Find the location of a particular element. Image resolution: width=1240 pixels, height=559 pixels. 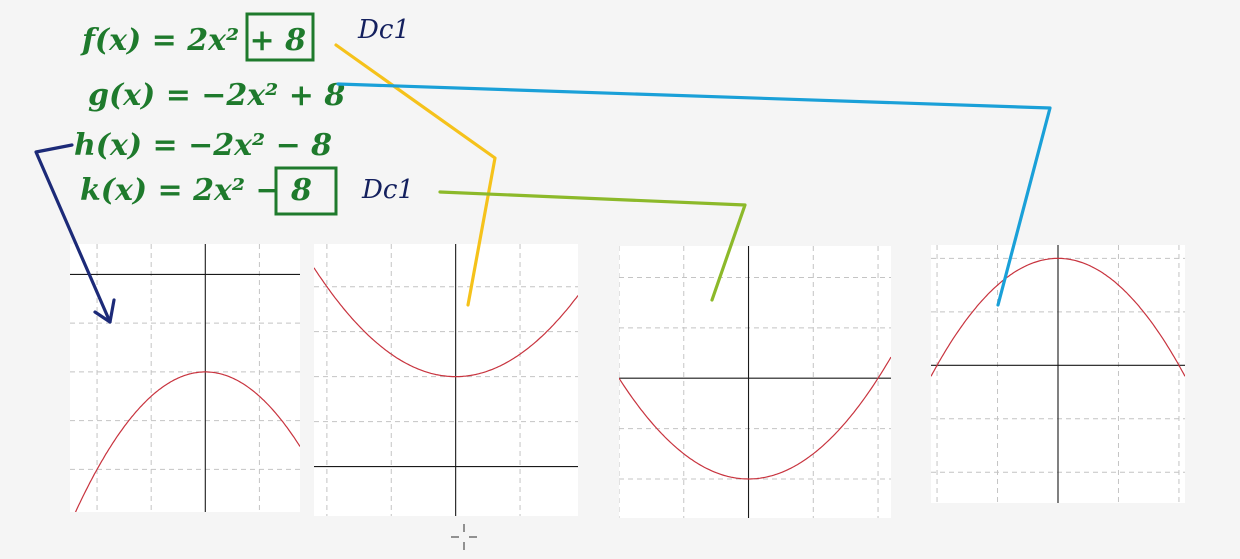

graph-panel-k is located at coordinates (755, 382).